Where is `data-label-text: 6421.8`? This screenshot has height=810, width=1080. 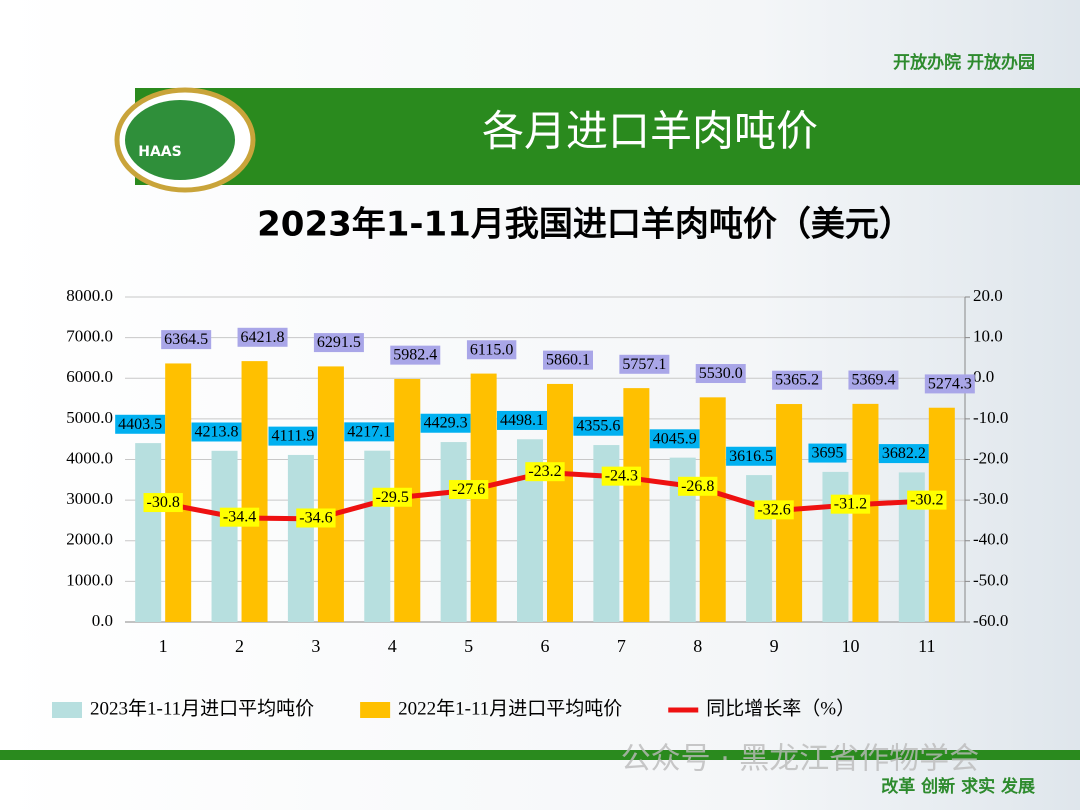
data-label-text: 6421.8 is located at coordinates (263, 337).